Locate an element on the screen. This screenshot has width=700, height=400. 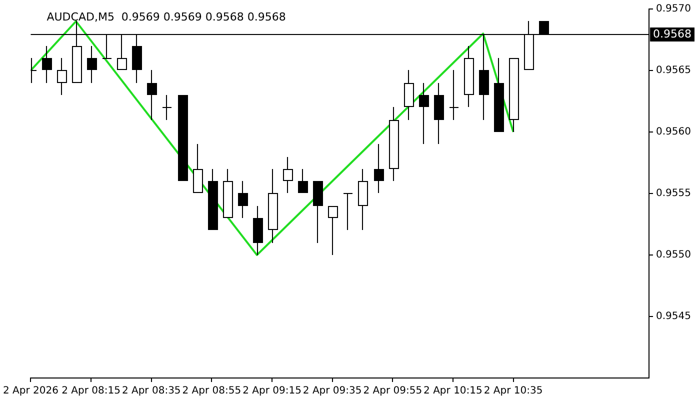
x-tick-label: 2 Apr 08:35 is located at coordinates (151, 391).